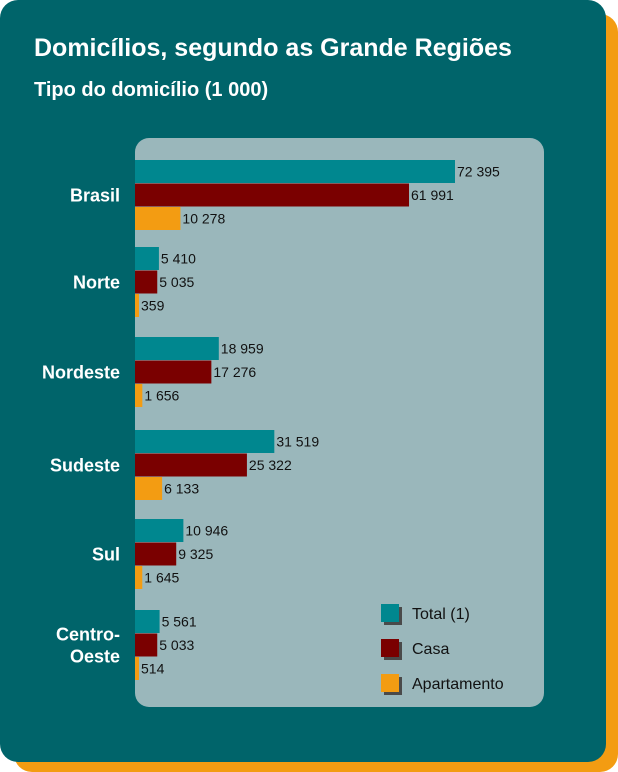 This screenshot has height=772, width=618. What do you see at coordinates (297, 442) in the screenshot?
I see `data-label-total: 31 519` at bounding box center [297, 442].